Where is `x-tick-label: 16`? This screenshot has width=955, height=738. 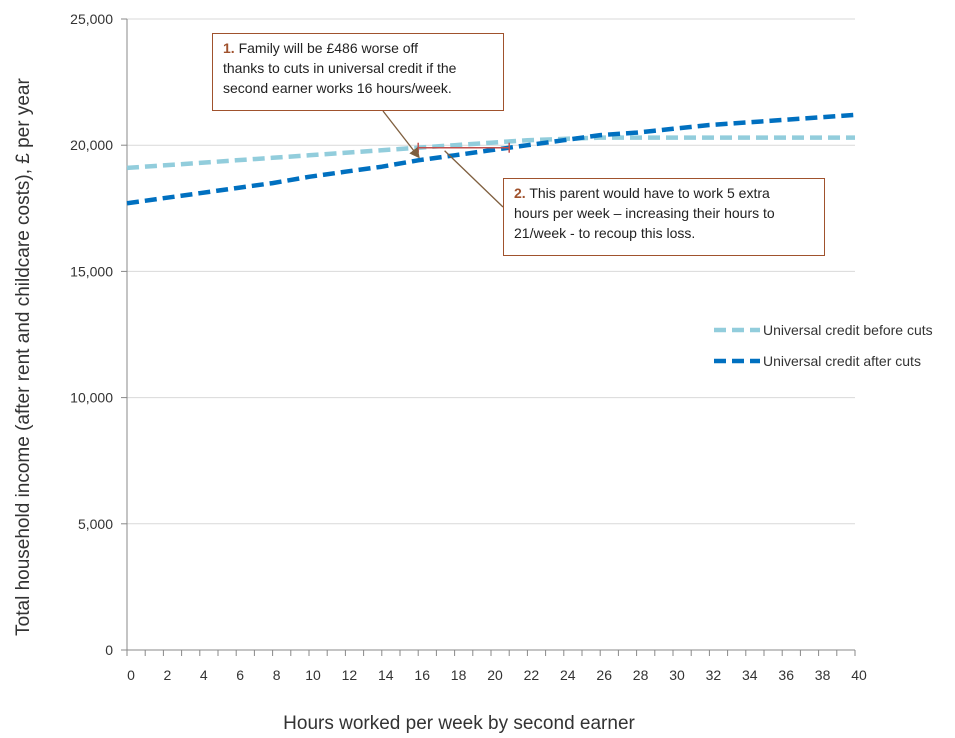 x-tick-label: 16 is located at coordinates (422, 675).